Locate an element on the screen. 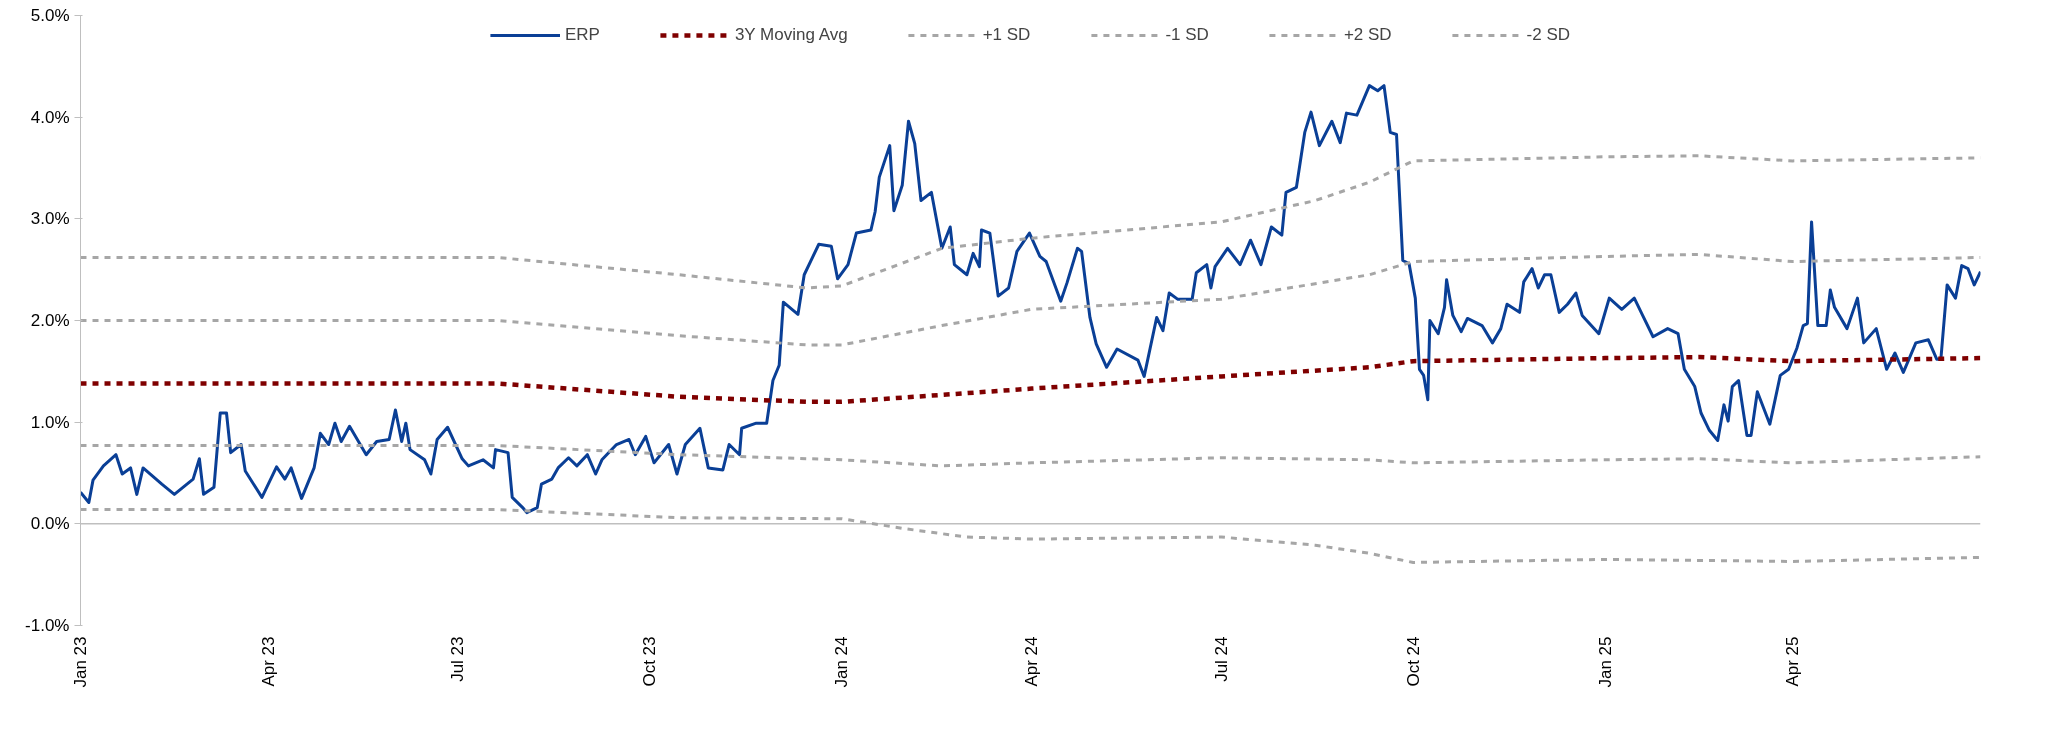  legend-label: 3Y Moving Avg is located at coordinates (791, 35).